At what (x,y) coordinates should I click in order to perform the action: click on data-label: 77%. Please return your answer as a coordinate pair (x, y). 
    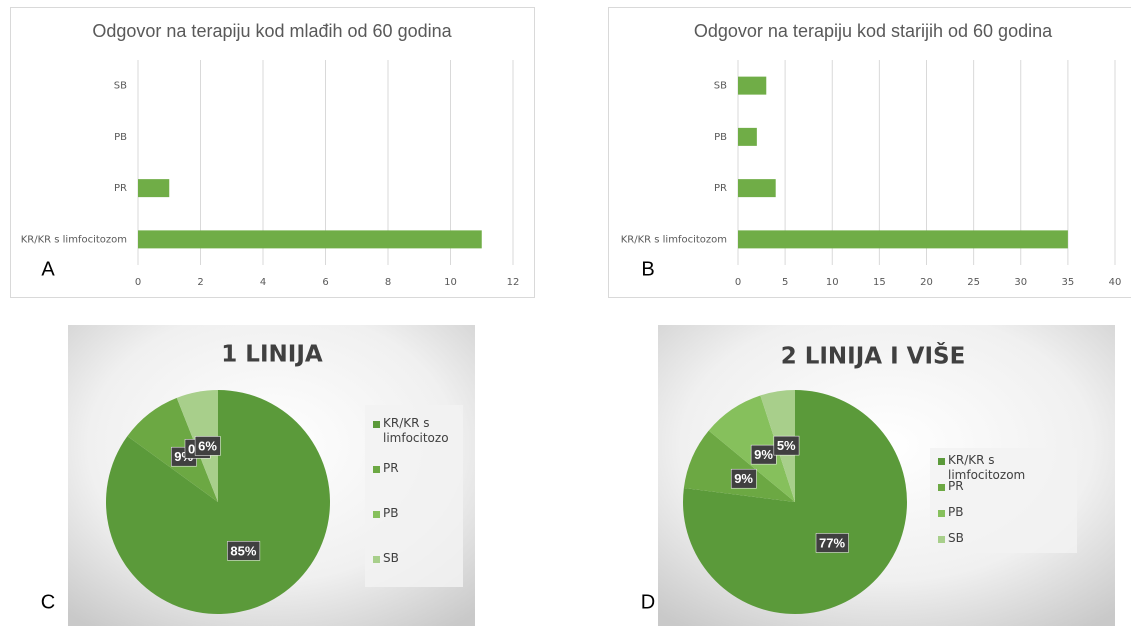
    Looking at the image, I should click on (832, 542).